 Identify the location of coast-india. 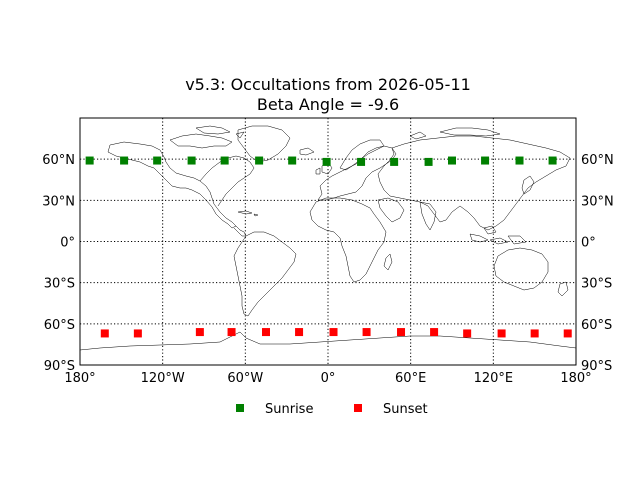
(428, 216).